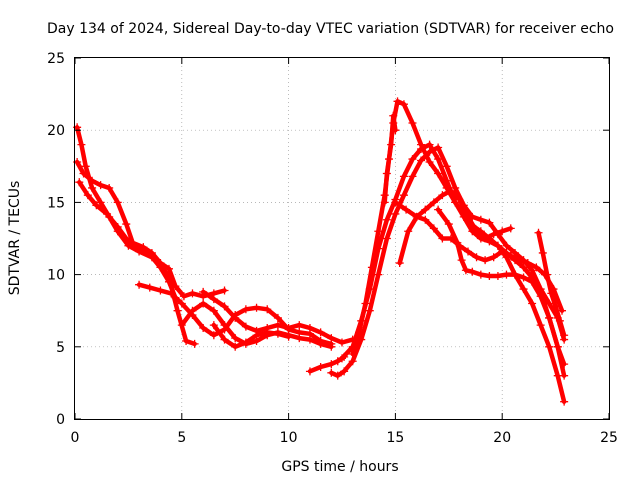  I want to click on data-series-track-f, so click(278, 317).